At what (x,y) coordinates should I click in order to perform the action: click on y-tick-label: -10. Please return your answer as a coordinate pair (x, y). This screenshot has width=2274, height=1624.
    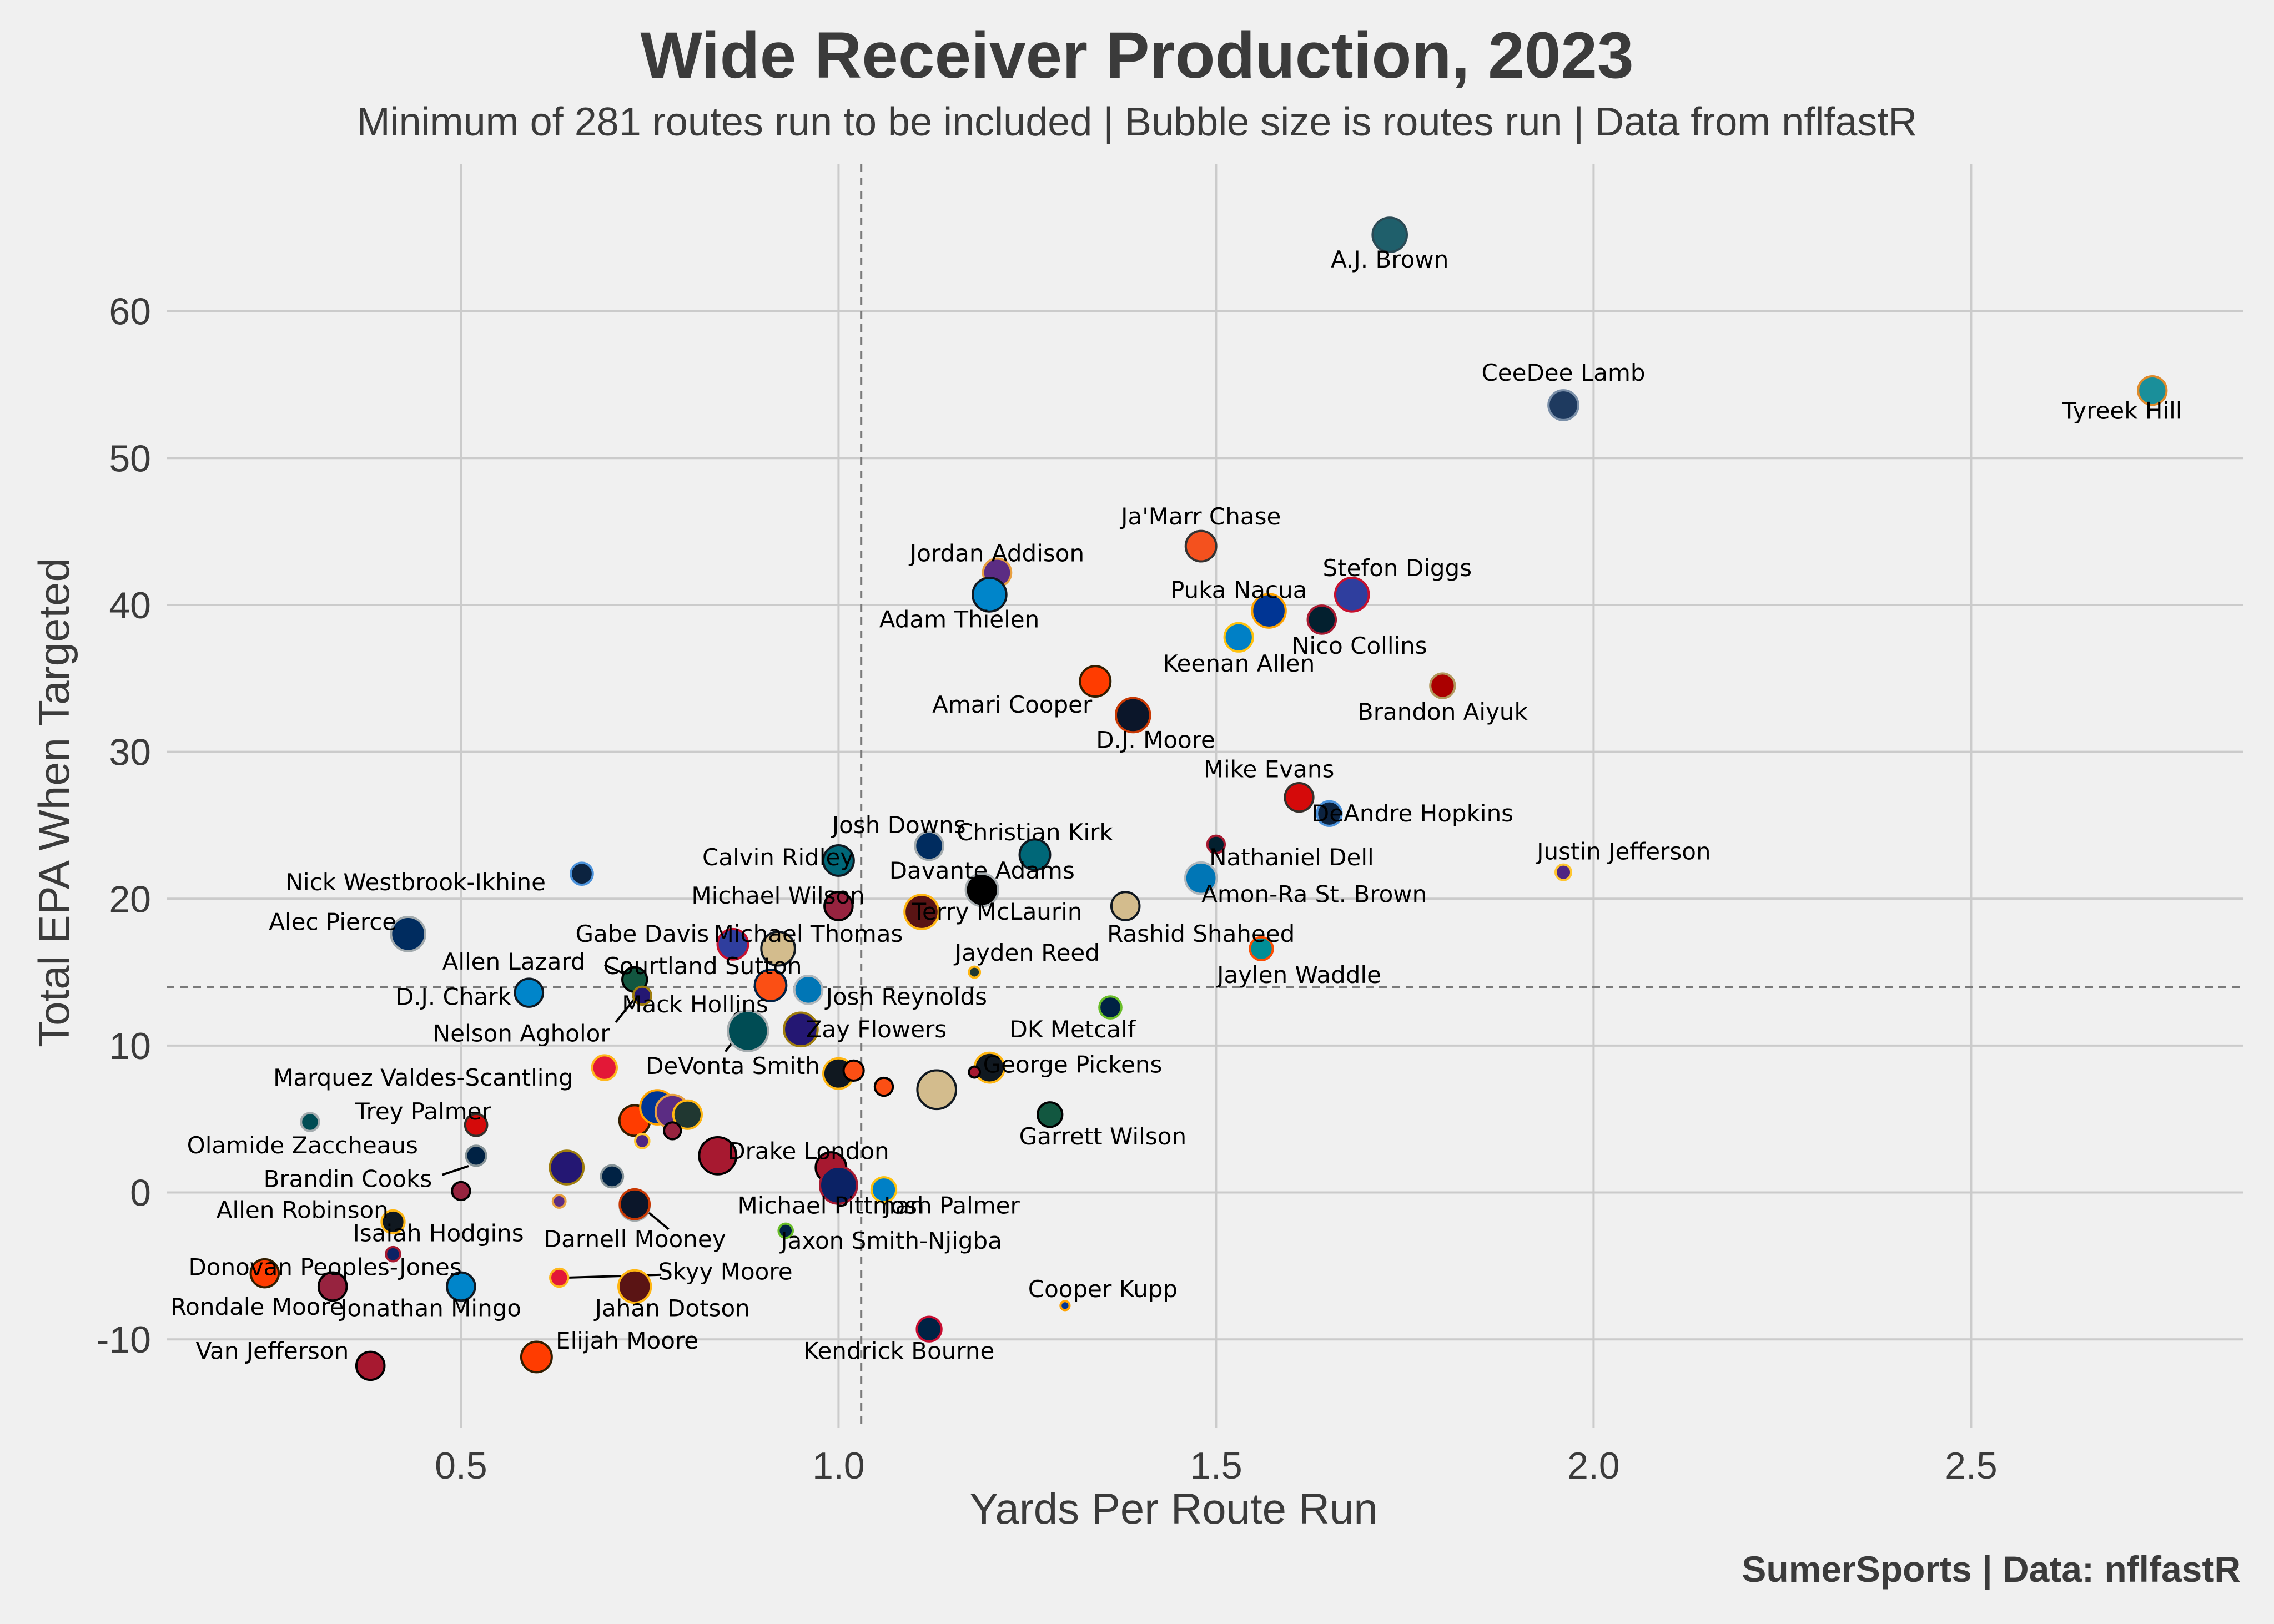
    Looking at the image, I should click on (124, 1340).